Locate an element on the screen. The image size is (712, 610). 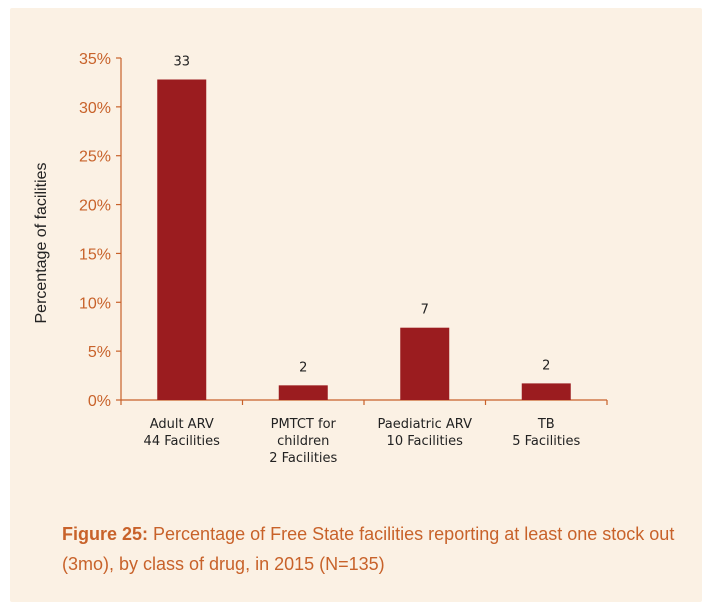
y-tick-label: 5% is located at coordinates (99, 352).